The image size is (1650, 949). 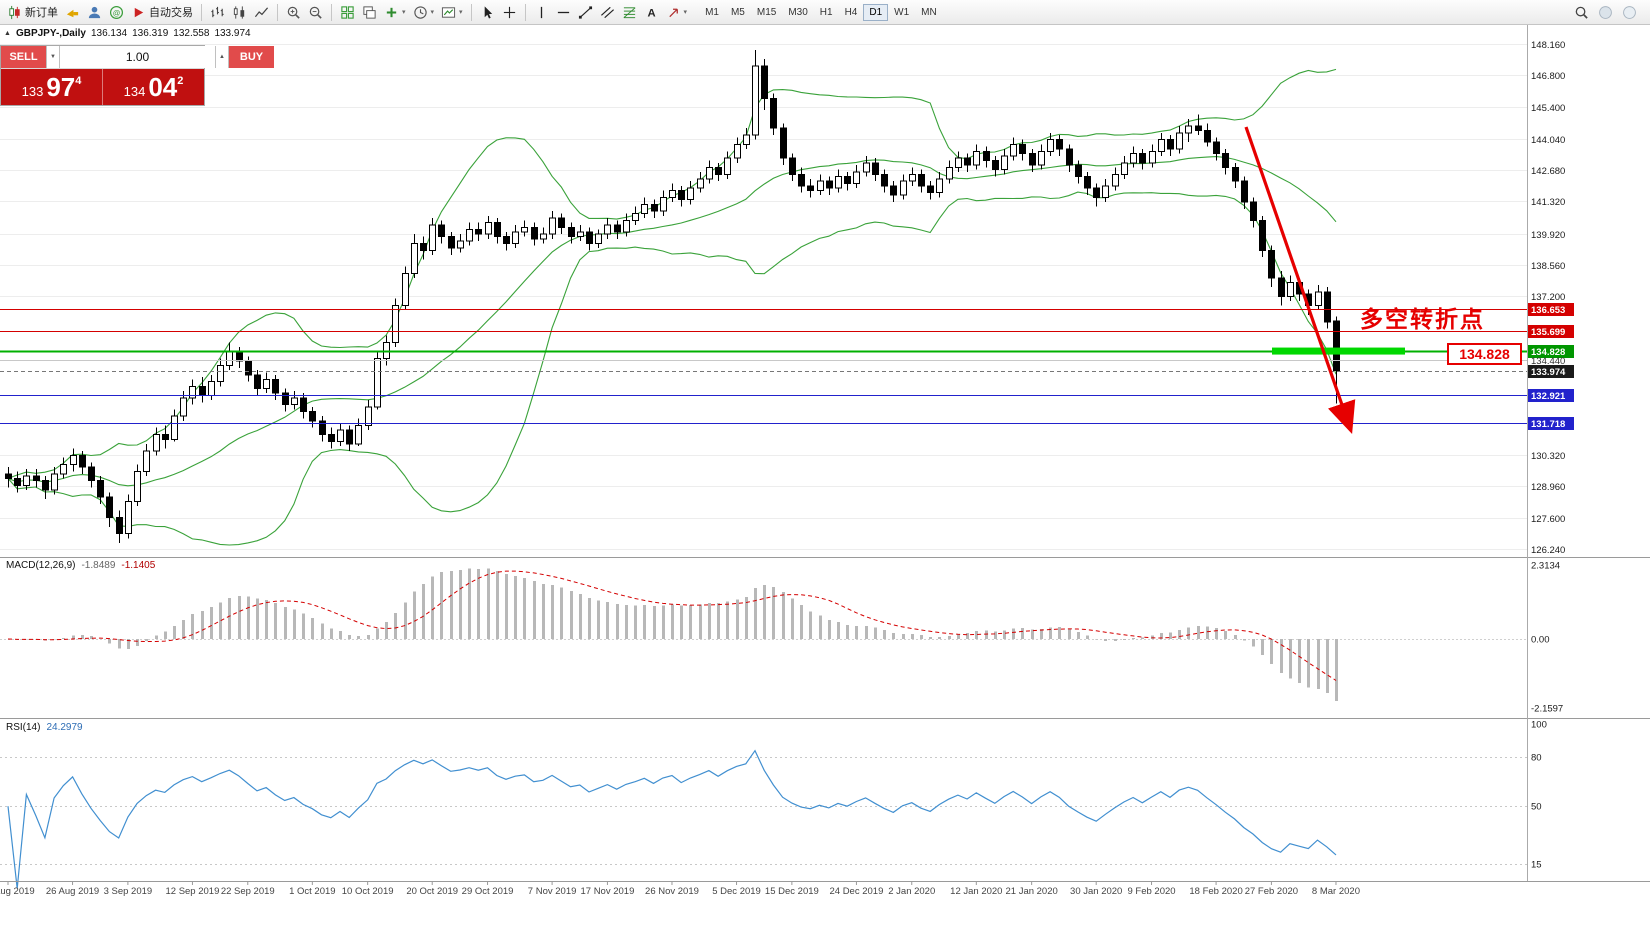 I want to click on trend-arrow, so click(x=1300, y=280).